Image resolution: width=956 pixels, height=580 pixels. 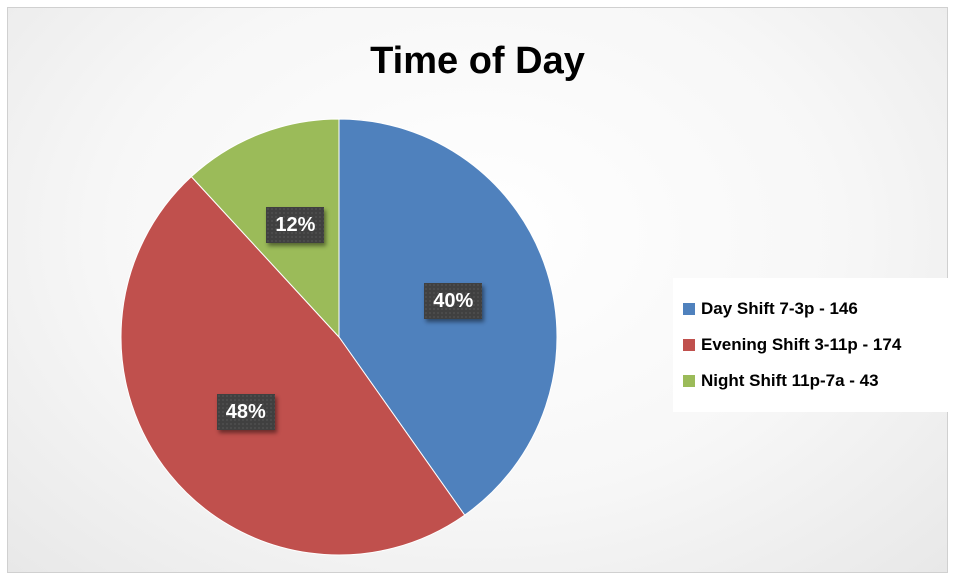 I want to click on legend-item: Evening Shift 3-11p - 174, so click(x=819, y=345).